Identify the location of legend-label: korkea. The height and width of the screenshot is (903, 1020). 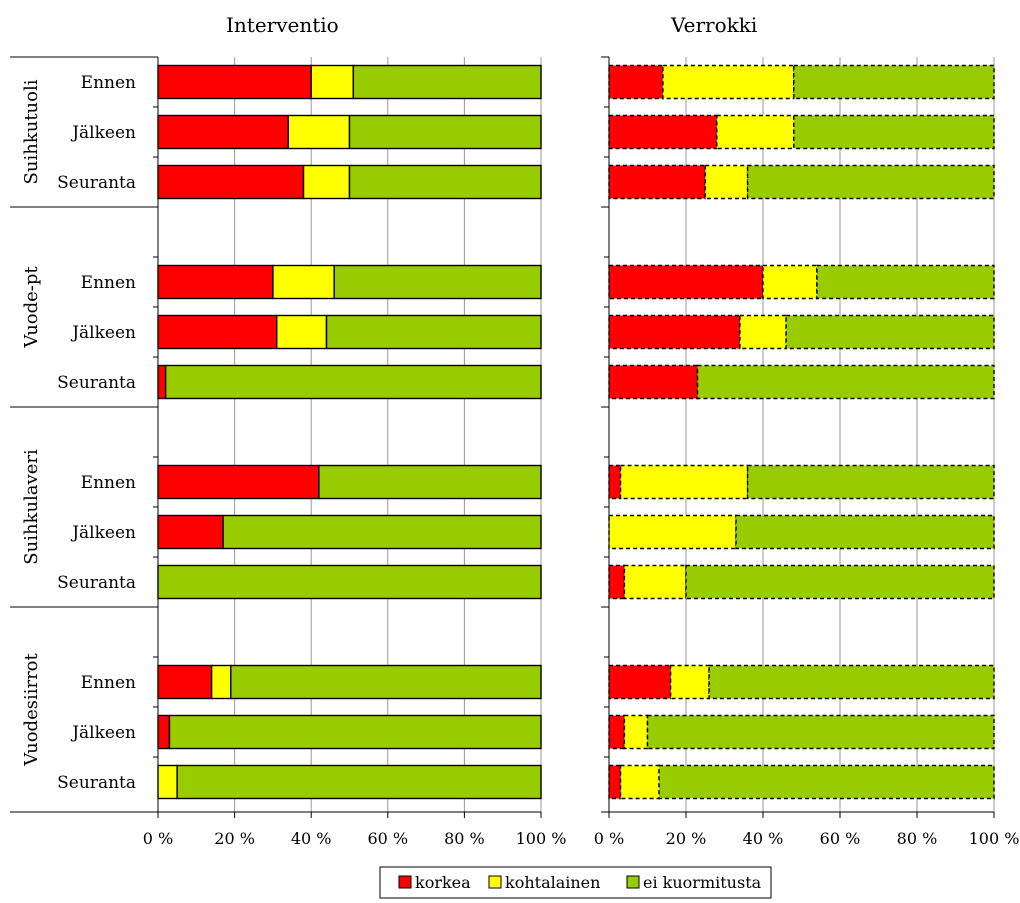
(443, 882).